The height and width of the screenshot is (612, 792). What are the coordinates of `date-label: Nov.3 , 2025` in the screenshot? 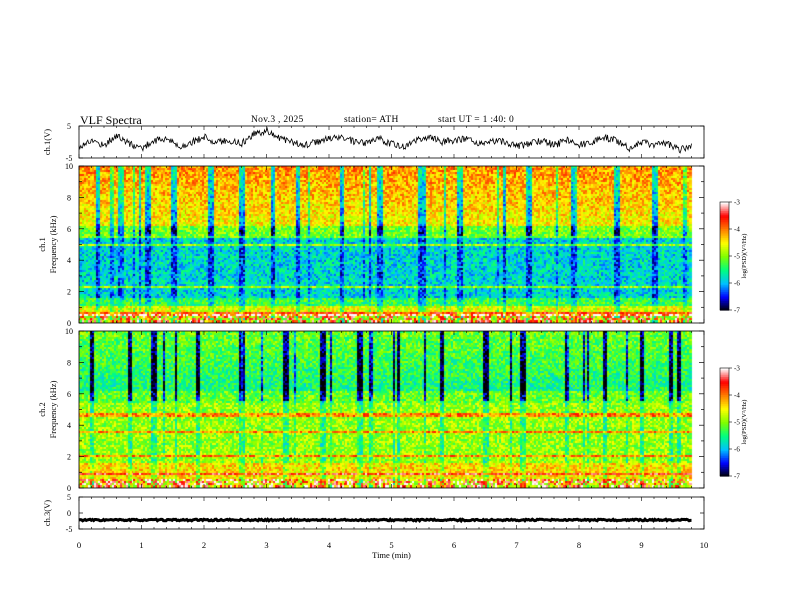 It's located at (277, 120).